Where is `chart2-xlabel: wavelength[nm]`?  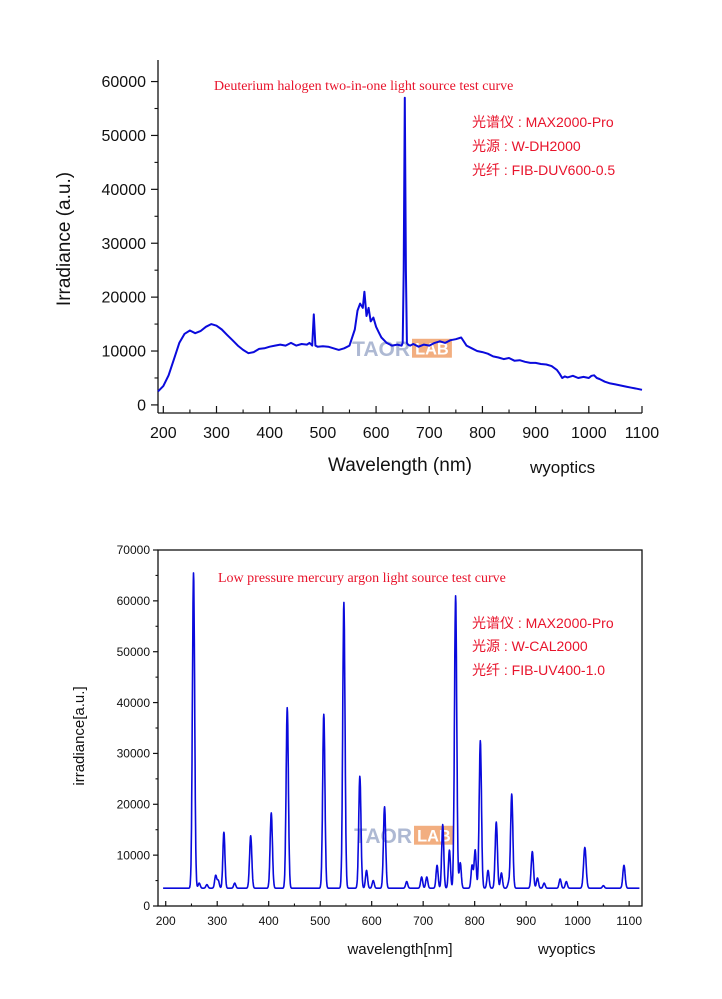 chart2-xlabel: wavelength[nm] is located at coordinates (399, 949).